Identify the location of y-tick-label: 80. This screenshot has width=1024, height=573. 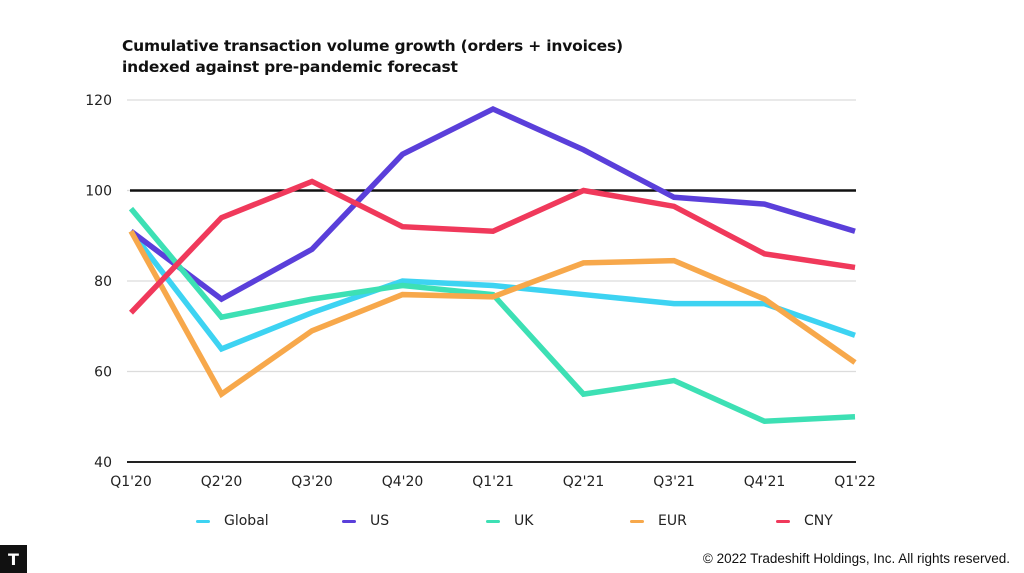
(103, 282).